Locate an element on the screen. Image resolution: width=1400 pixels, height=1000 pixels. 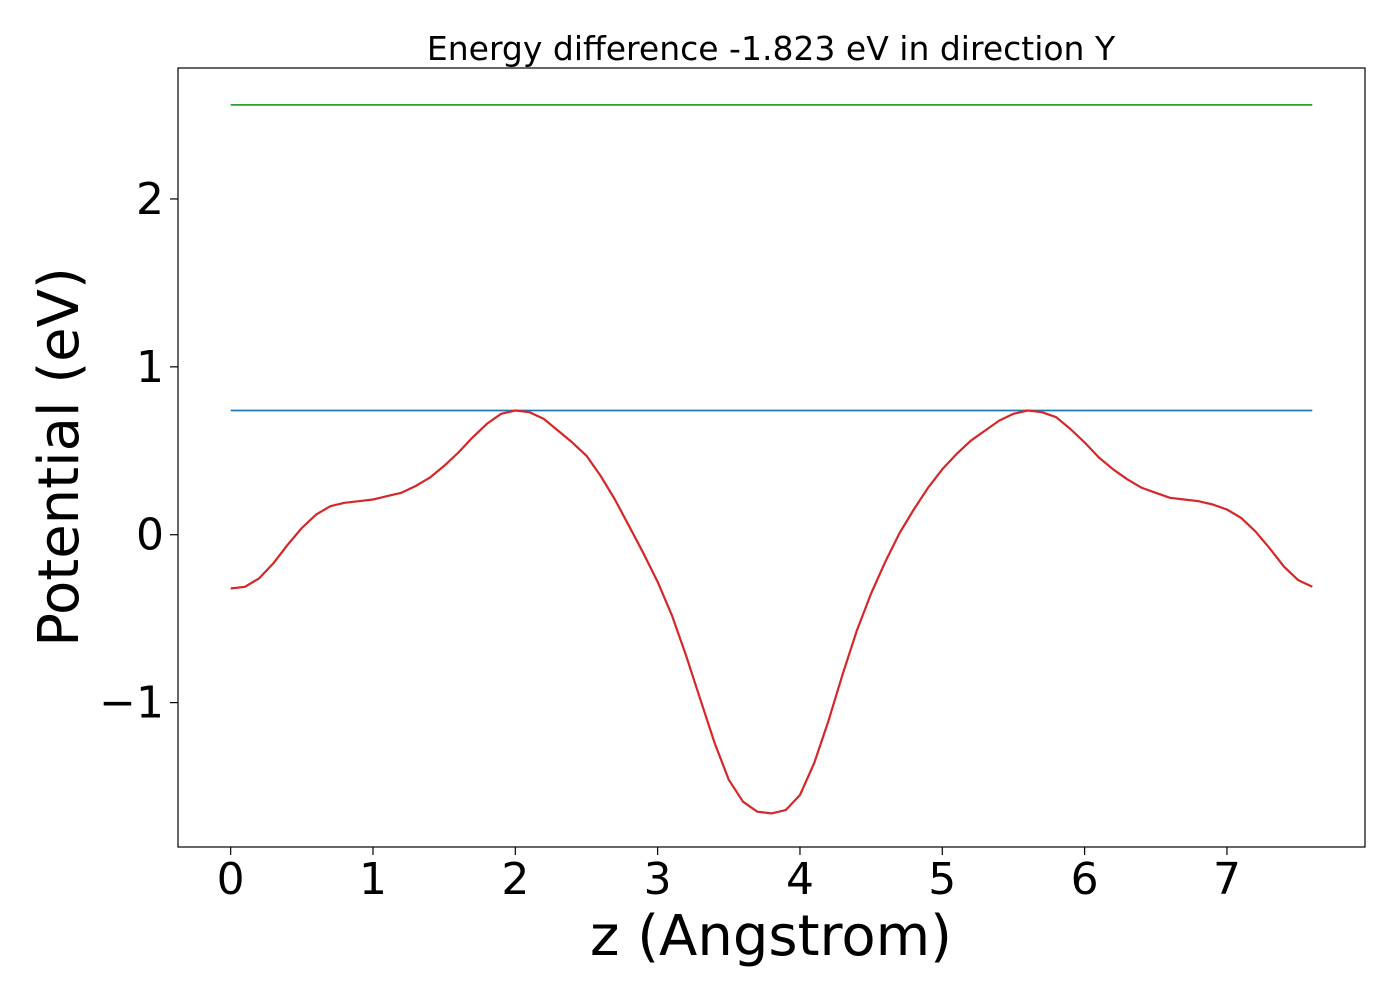
x-axis: 0 1 2 3 4 5 6 7 is located at coordinates (729, 876).